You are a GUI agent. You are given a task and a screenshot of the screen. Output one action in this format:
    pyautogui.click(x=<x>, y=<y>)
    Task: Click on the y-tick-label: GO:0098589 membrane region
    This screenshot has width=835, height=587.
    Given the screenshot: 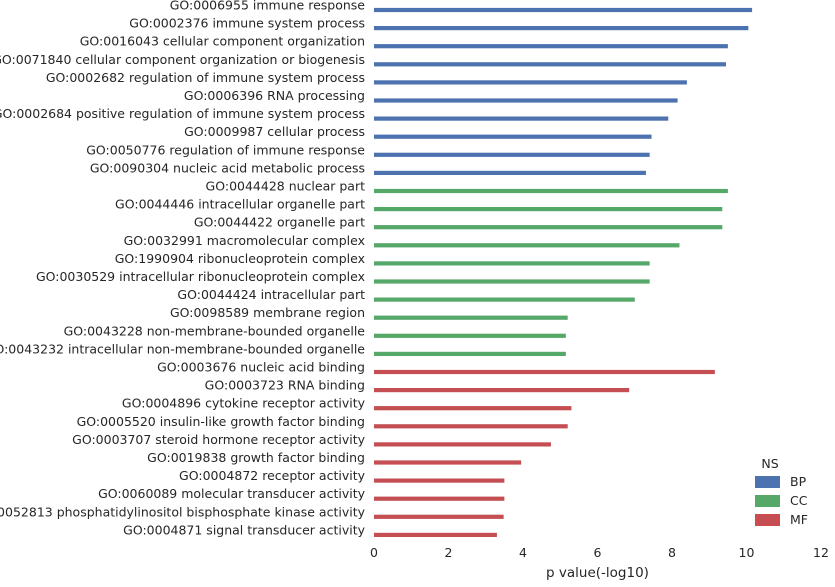 What is the action you would take?
    pyautogui.click(x=267, y=312)
    